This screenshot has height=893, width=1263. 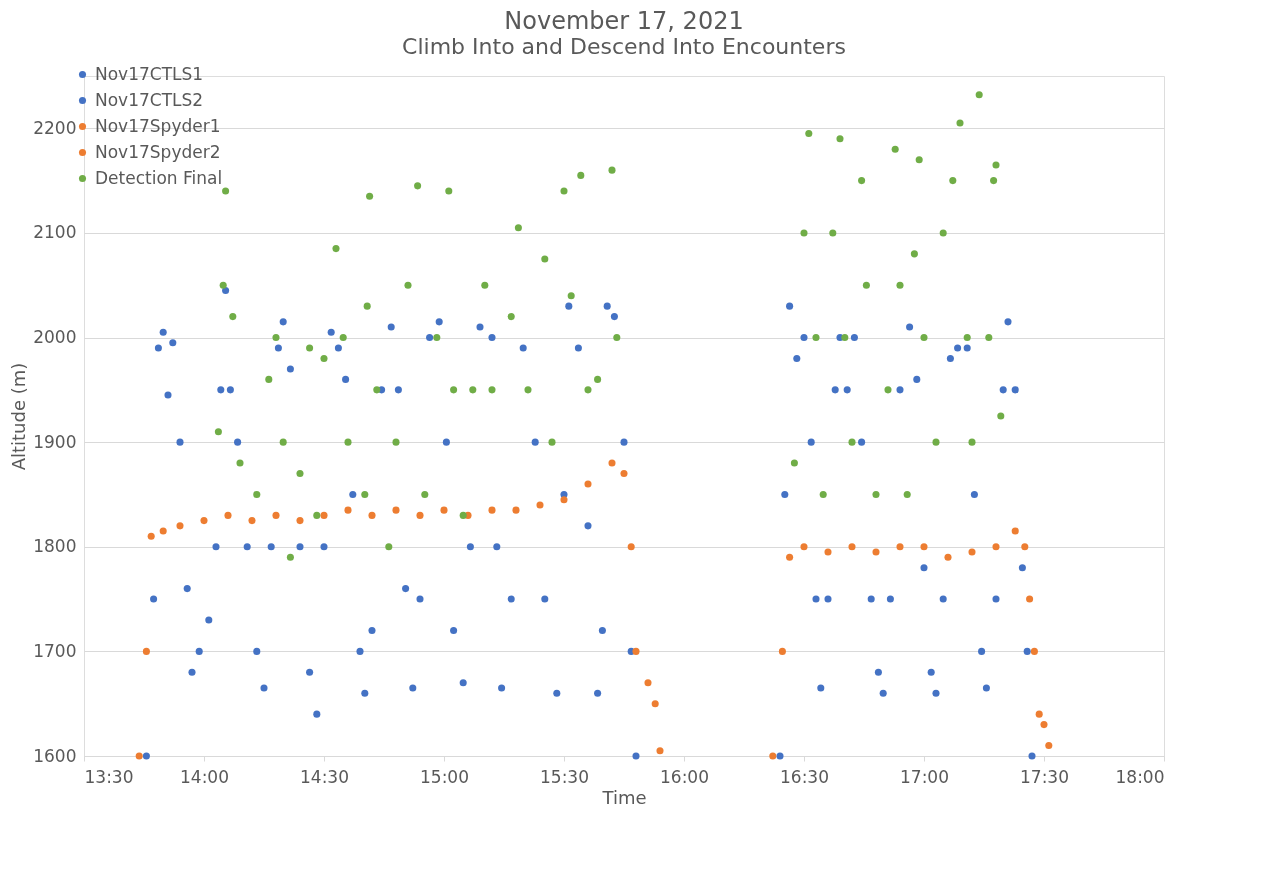 I want to click on legend-label: Nov17Spyder1, so click(x=158, y=125).